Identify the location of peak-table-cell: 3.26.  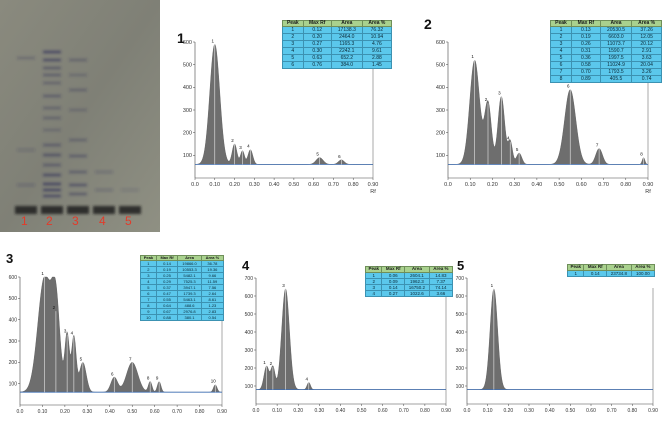
(646, 72).